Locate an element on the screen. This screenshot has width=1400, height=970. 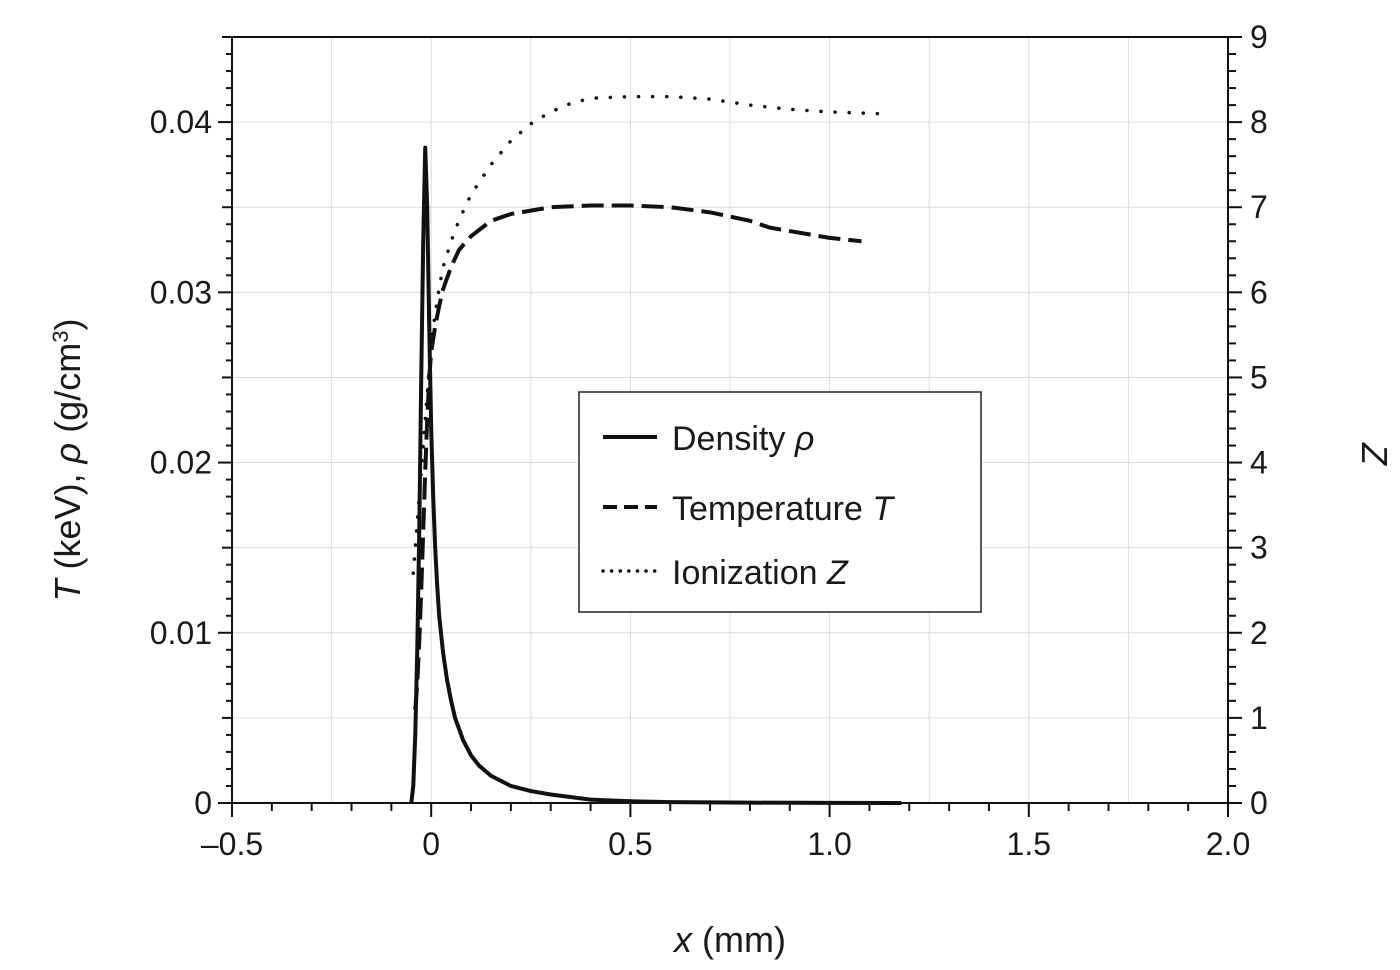
x-tick-label: 0.5 is located at coordinates (630, 844).